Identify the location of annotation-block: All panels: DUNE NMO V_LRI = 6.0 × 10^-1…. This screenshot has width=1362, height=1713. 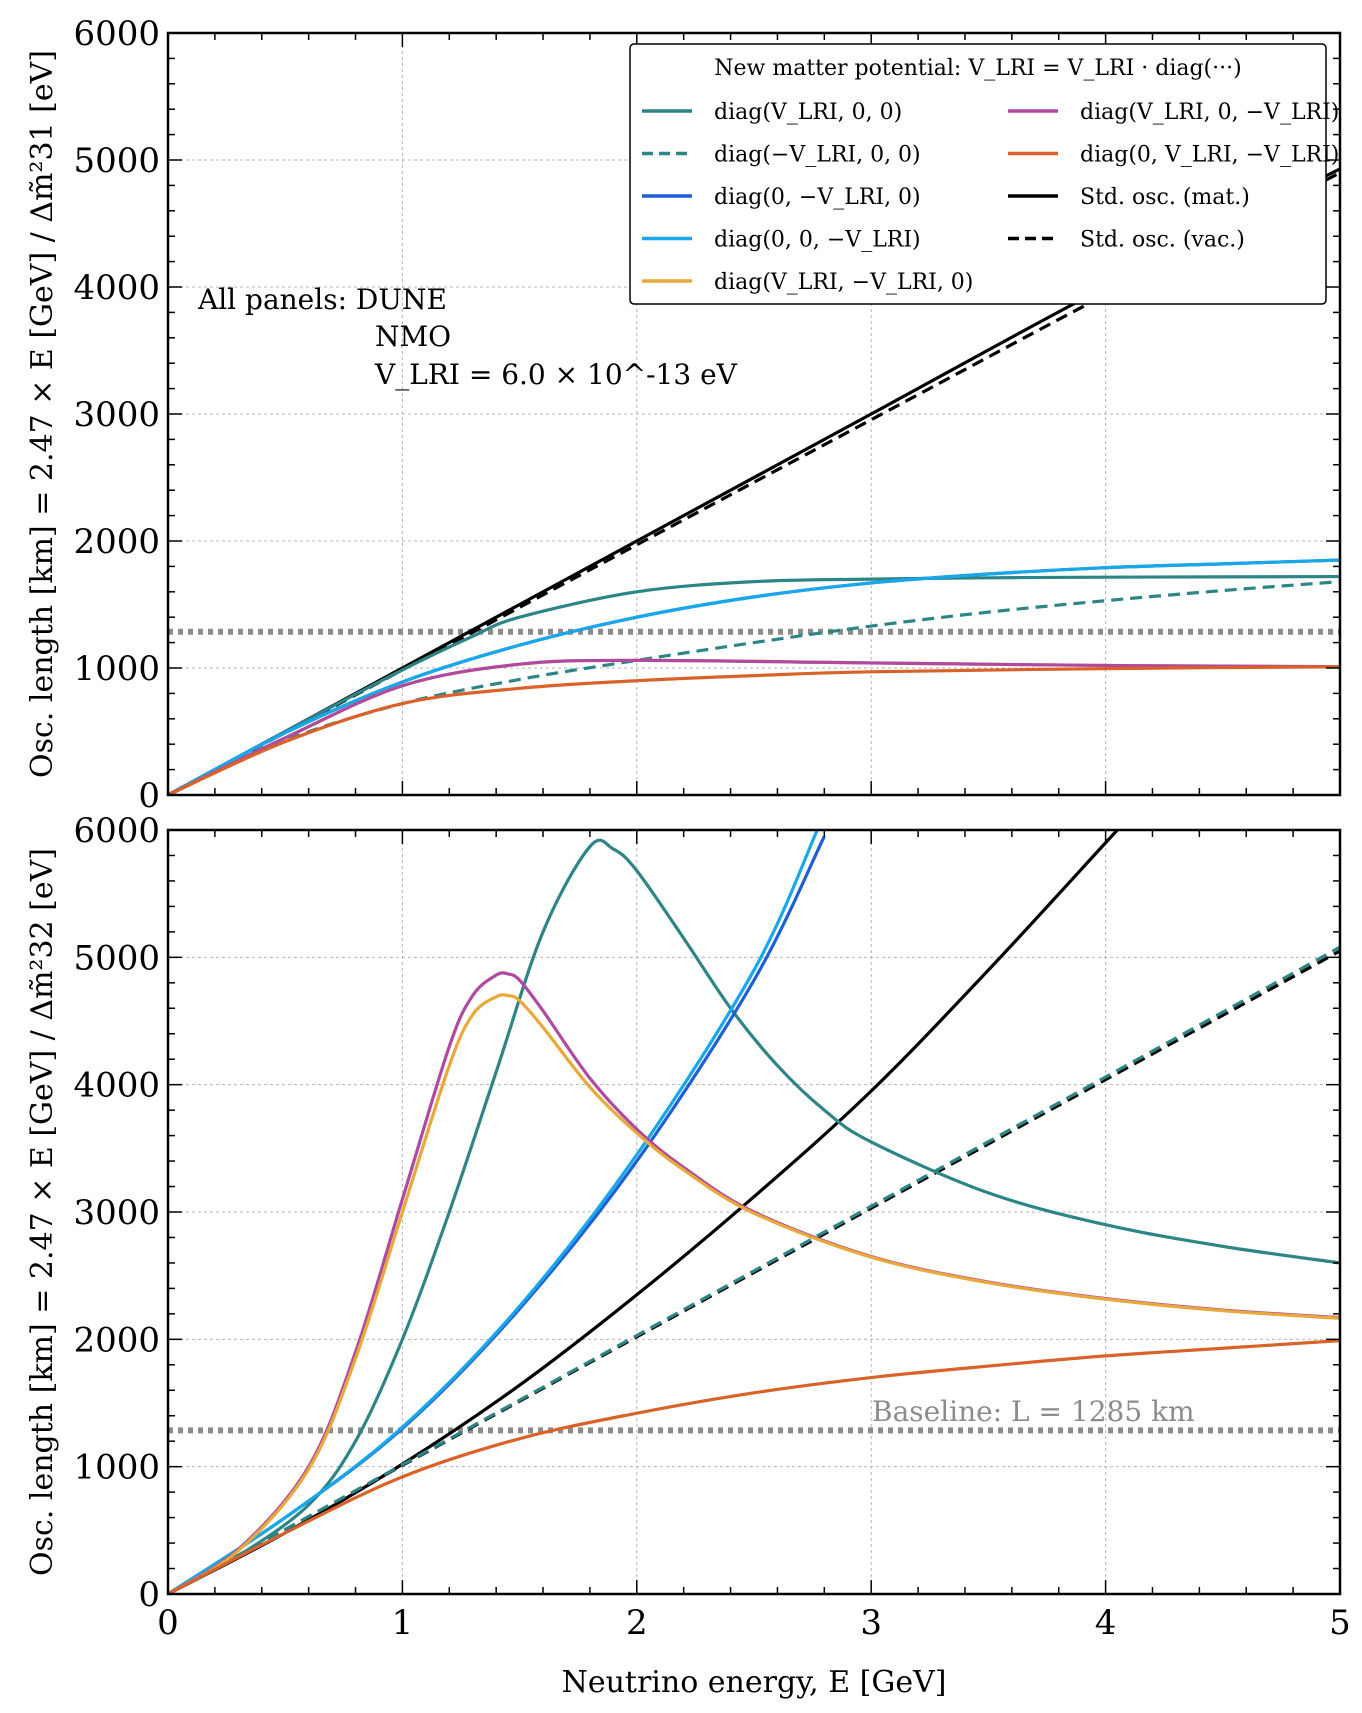
(467, 337).